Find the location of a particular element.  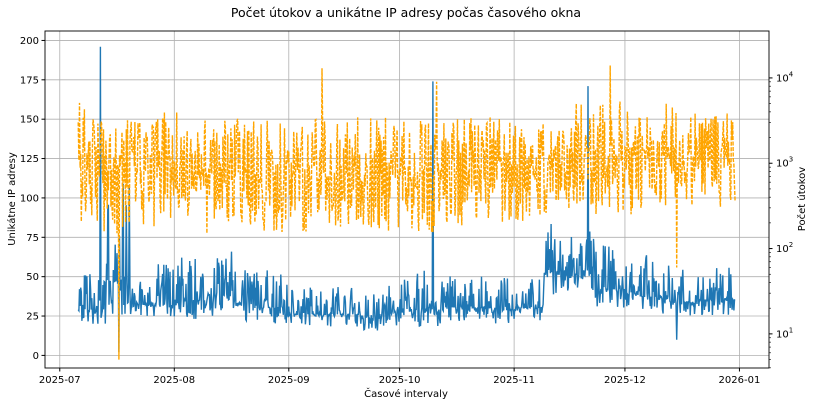

x-tick-label: 2025-07 is located at coordinates (60, 380).